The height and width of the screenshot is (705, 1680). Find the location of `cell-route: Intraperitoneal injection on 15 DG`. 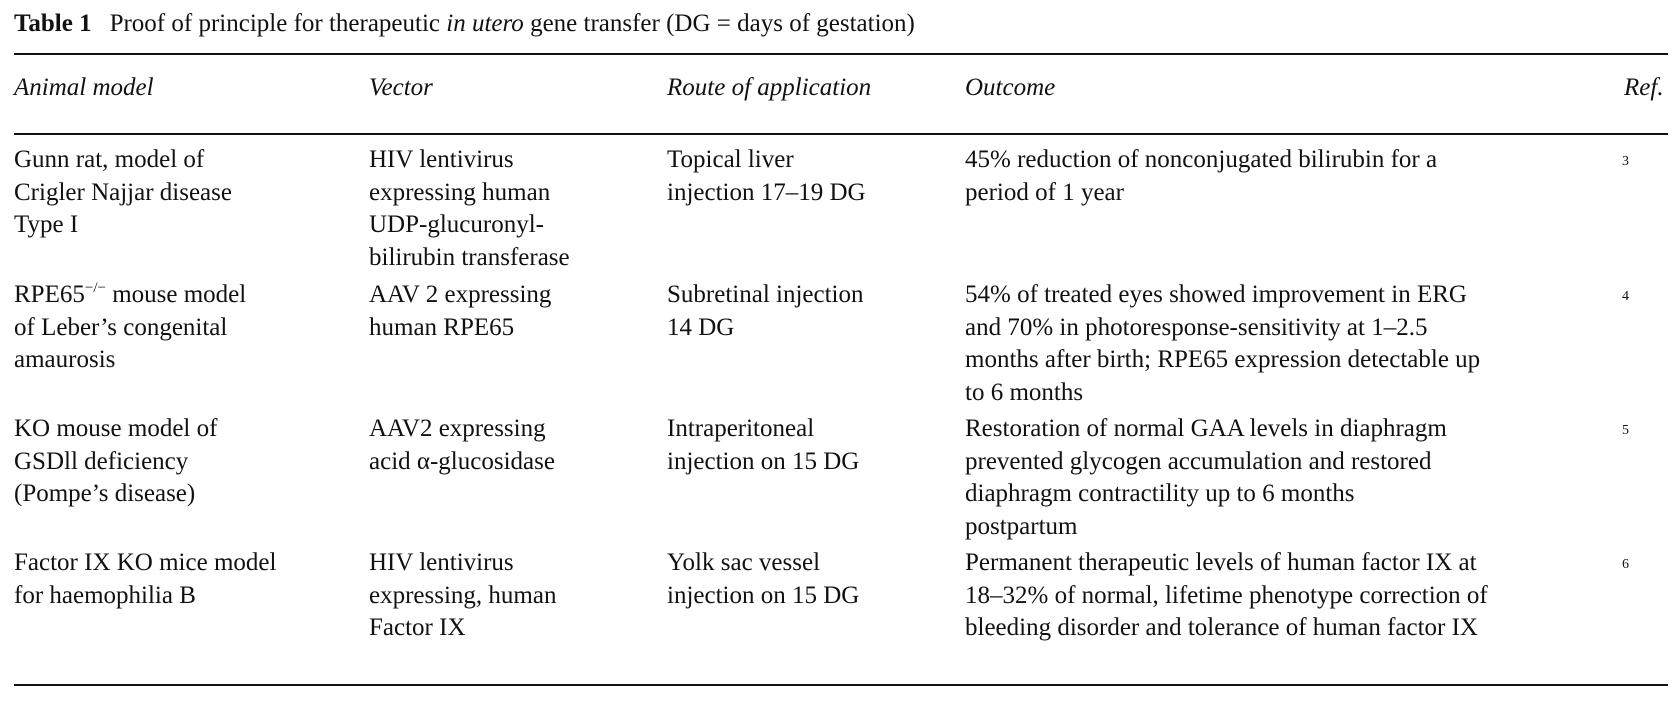

cell-route: Intraperitoneal injection on 15 DG is located at coordinates (763, 445).